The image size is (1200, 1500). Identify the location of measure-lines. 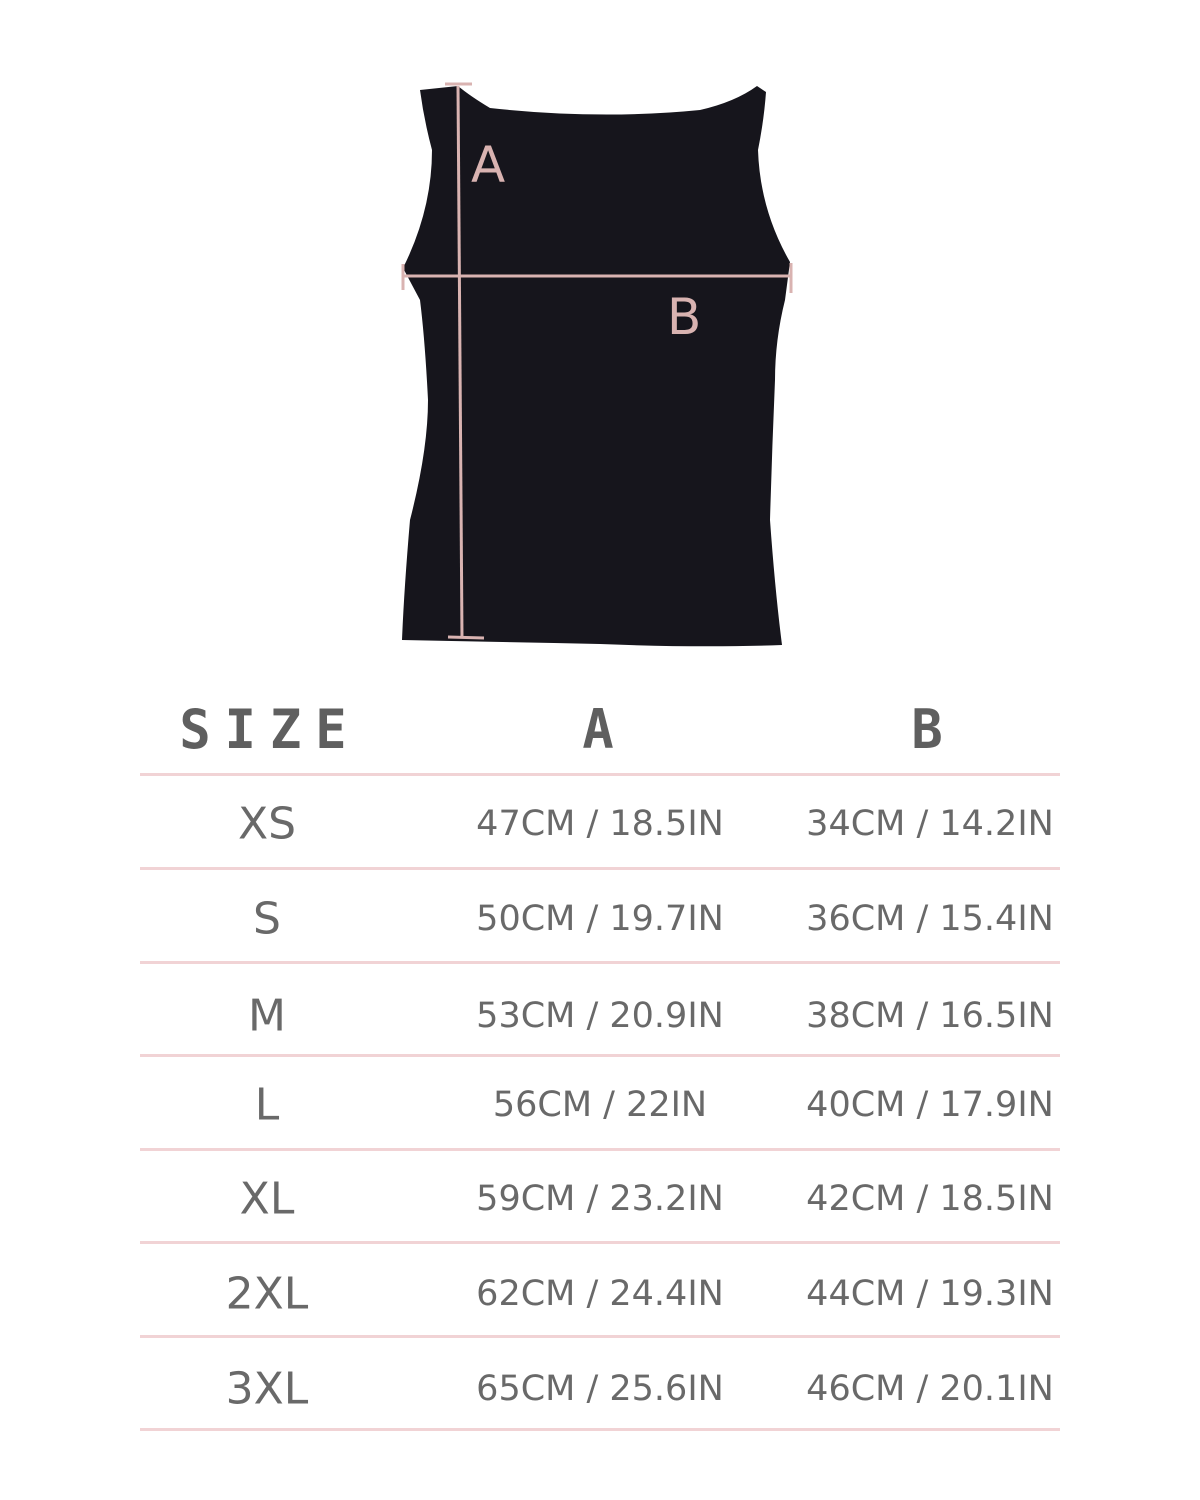
(597, 361).